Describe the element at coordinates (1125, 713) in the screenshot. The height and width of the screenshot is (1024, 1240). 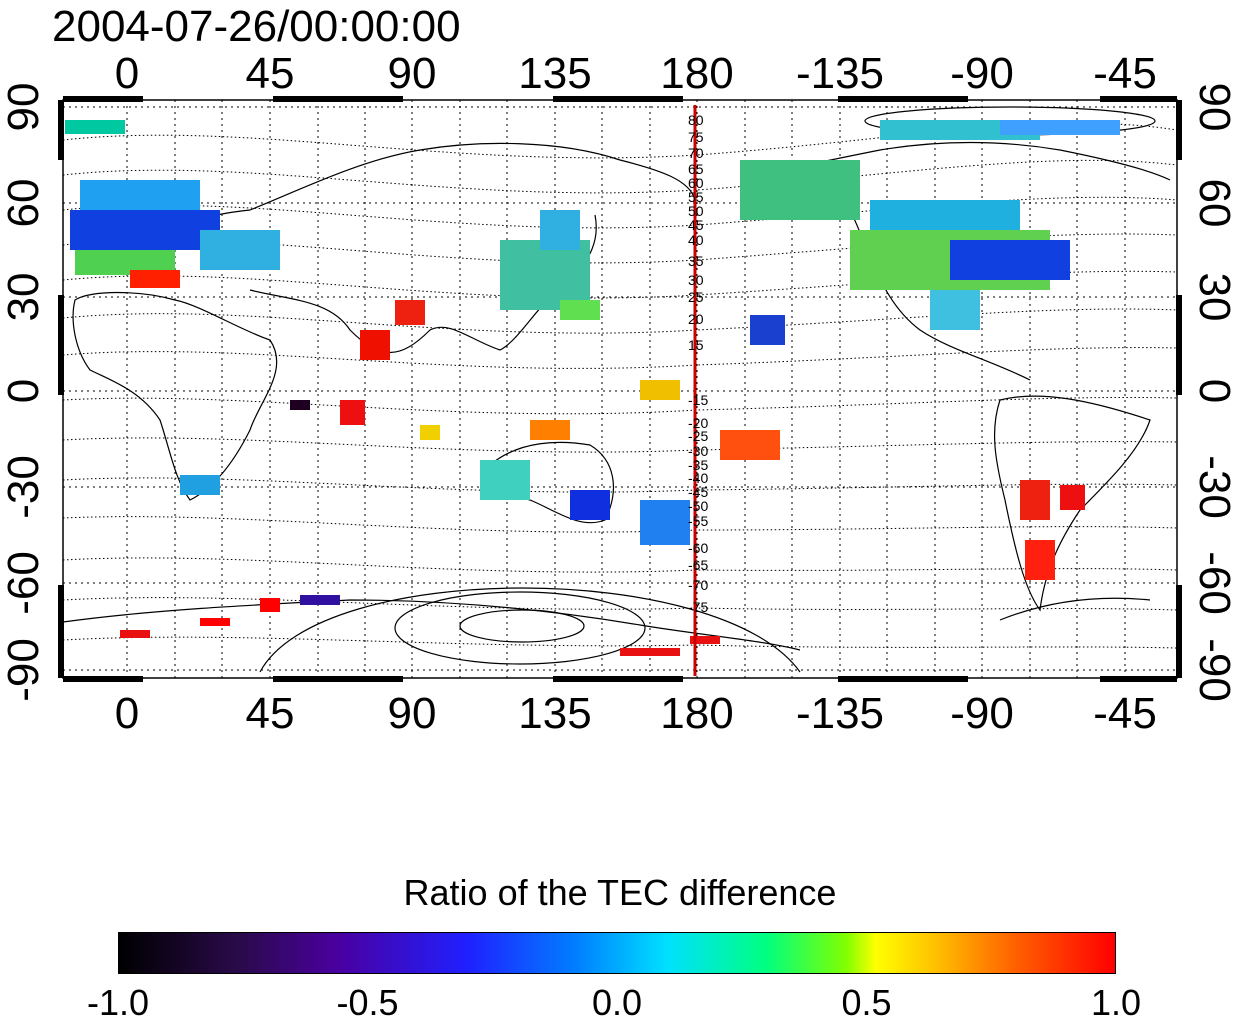
I see `bottom-lon-label: -45` at that location.